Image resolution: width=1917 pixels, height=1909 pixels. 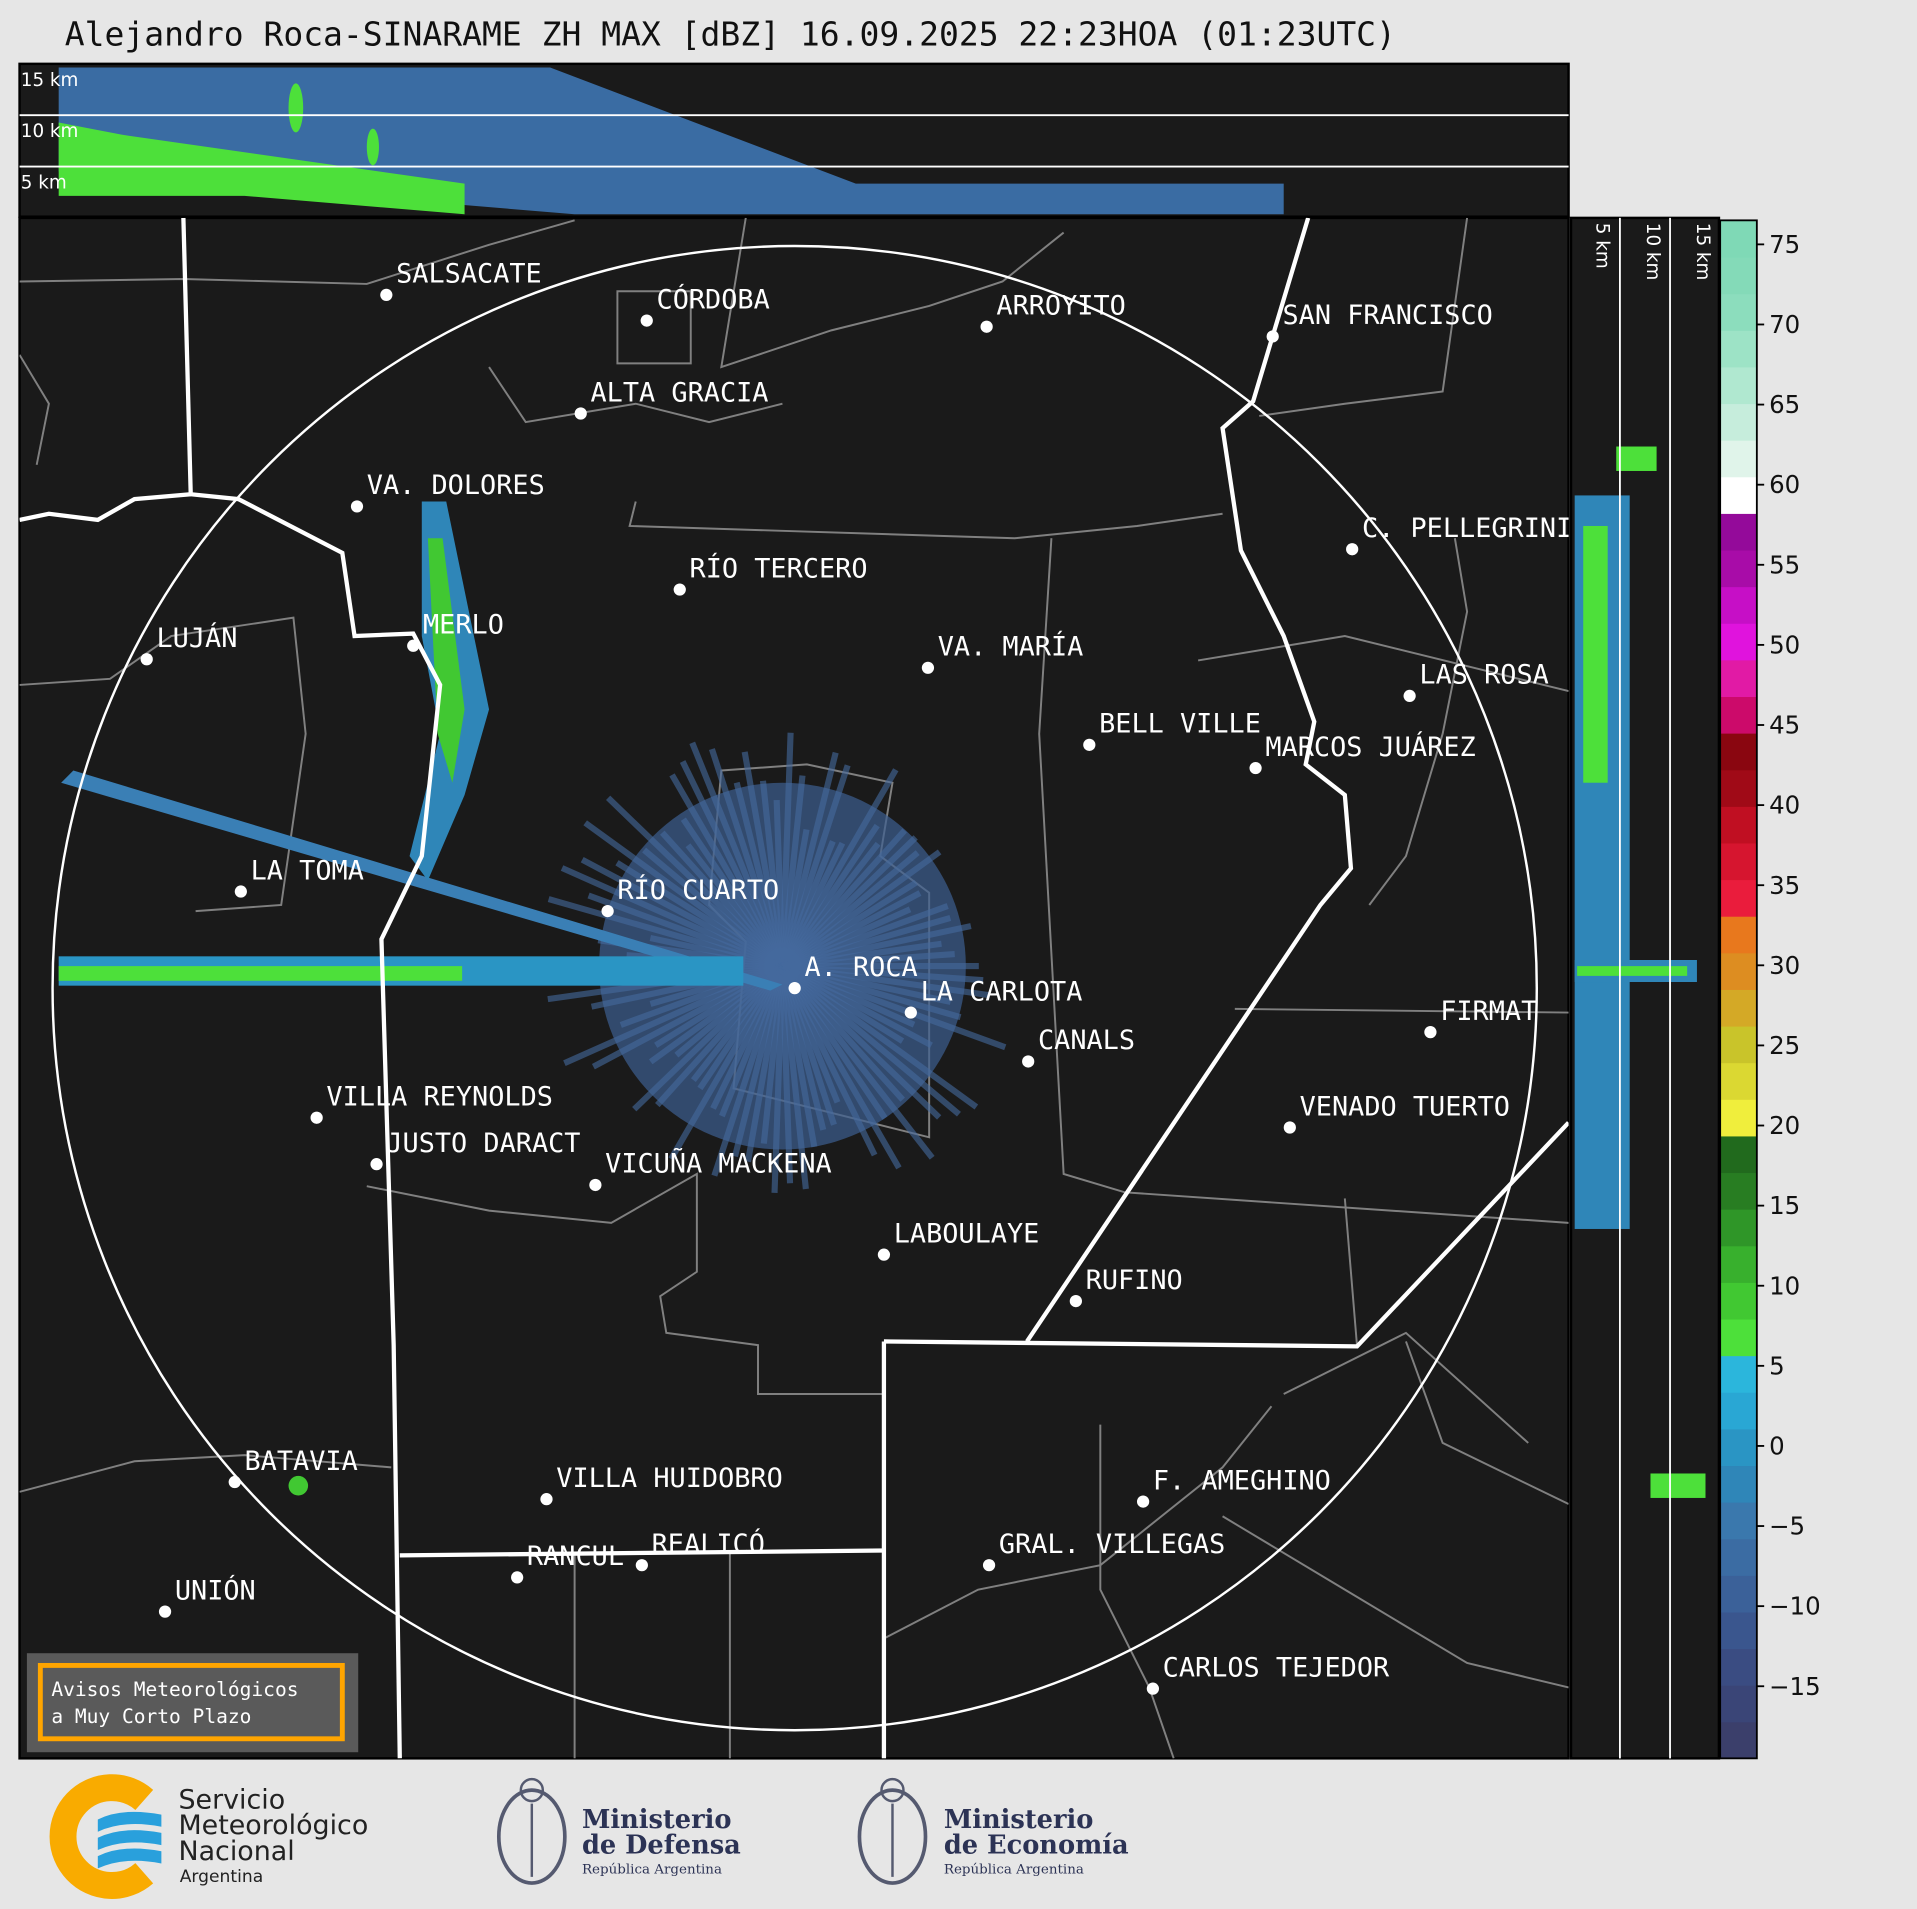 I want to click on top-label-5km: 5 km, so click(x=44, y=183).